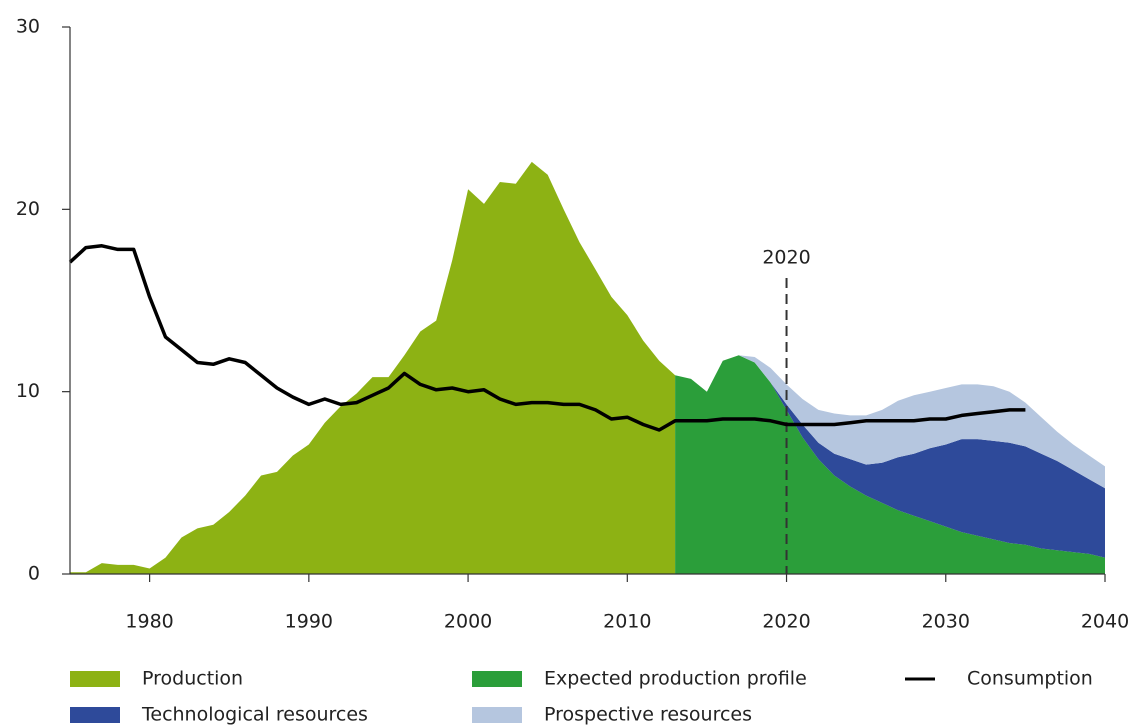 Image resolution: width=1137 pixels, height=728 pixels. I want to click on x-tick-label: 2030, so click(946, 622).